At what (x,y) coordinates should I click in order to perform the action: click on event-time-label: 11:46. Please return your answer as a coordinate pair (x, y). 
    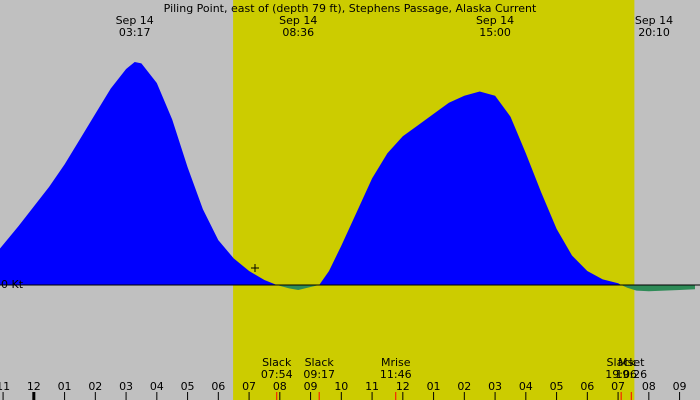
    Looking at the image, I should click on (396, 374).